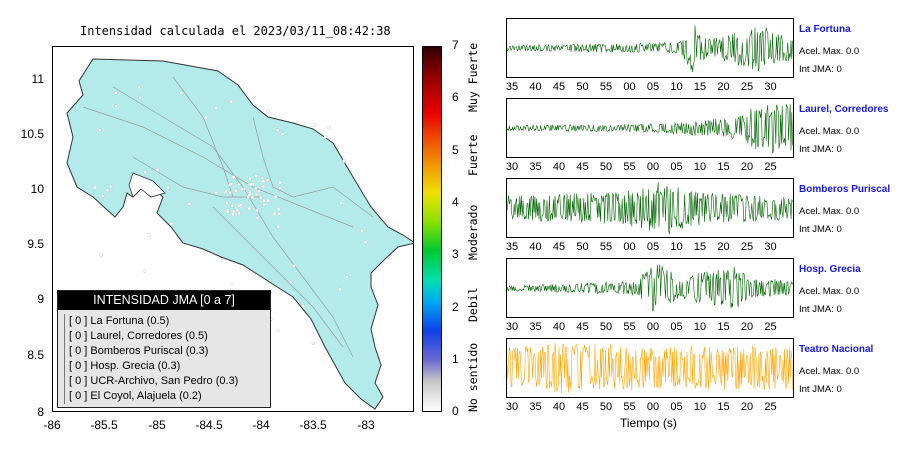  I want to click on map-x-tick: -86, so click(52, 425).